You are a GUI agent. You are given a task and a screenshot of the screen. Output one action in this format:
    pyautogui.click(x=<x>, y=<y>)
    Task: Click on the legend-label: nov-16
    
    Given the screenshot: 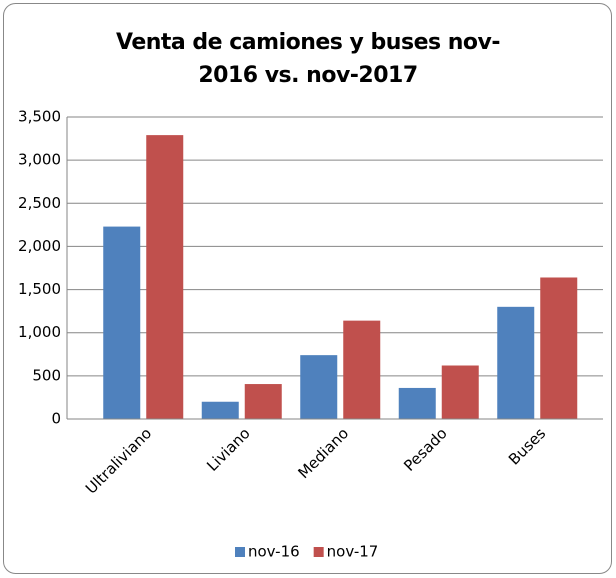 What is the action you would take?
    pyautogui.click(x=274, y=552)
    